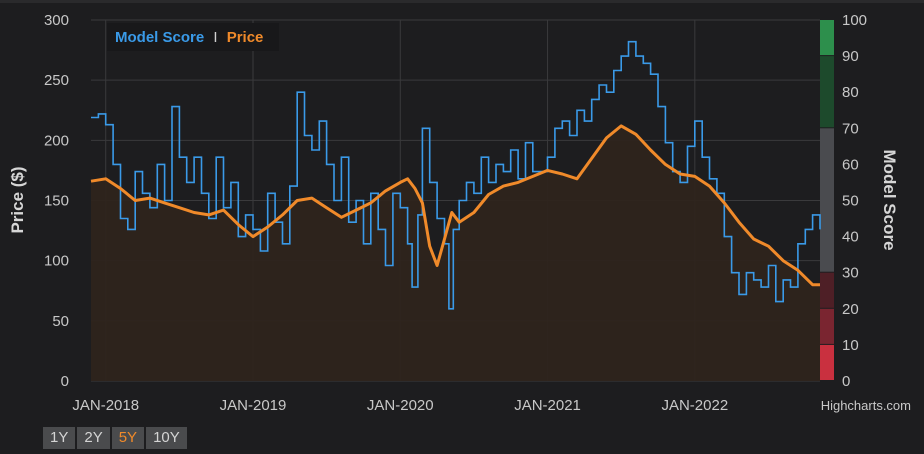 This screenshot has height=454, width=924. I want to click on svg-text:Model Score I Pric: Model Score I Price, so click(189, 37).